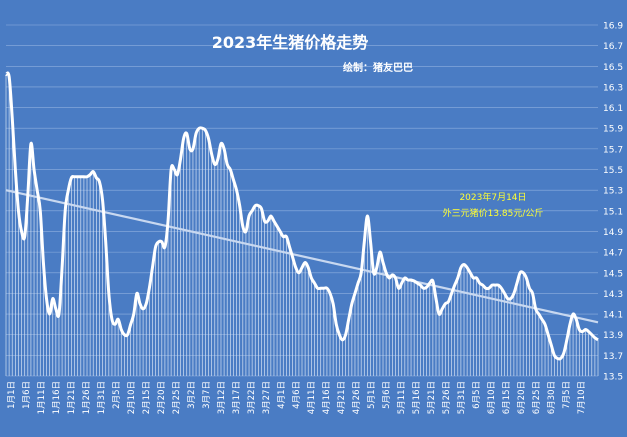 The height and width of the screenshot is (437, 627). I want to click on y-tick-label: 15.1, so click(613, 212).